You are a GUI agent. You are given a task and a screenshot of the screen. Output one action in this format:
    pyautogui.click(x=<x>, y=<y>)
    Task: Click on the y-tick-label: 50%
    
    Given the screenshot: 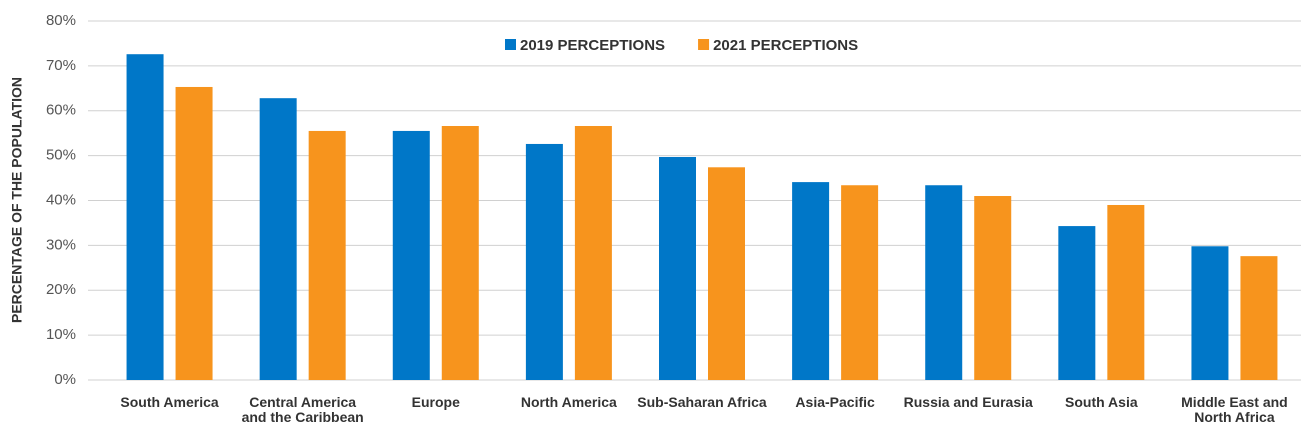 What is the action you would take?
    pyautogui.click(x=61, y=155)
    